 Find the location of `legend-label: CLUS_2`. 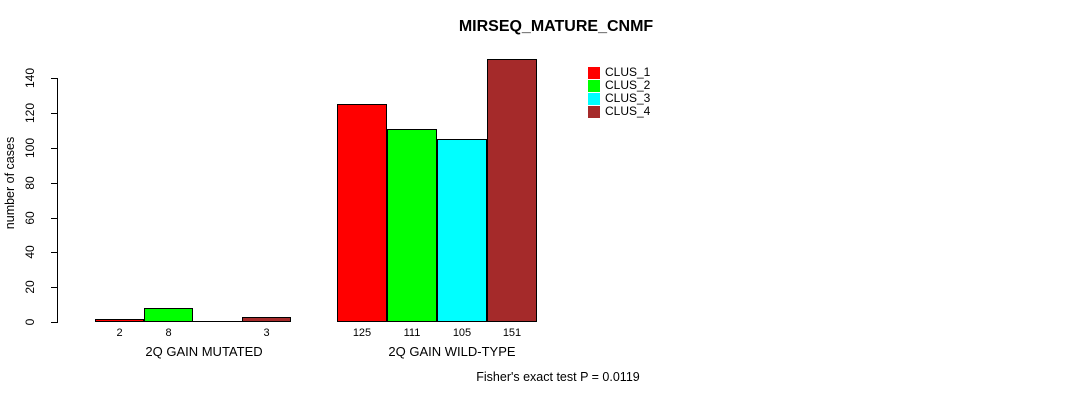

legend-label: CLUS_2 is located at coordinates (628, 85).